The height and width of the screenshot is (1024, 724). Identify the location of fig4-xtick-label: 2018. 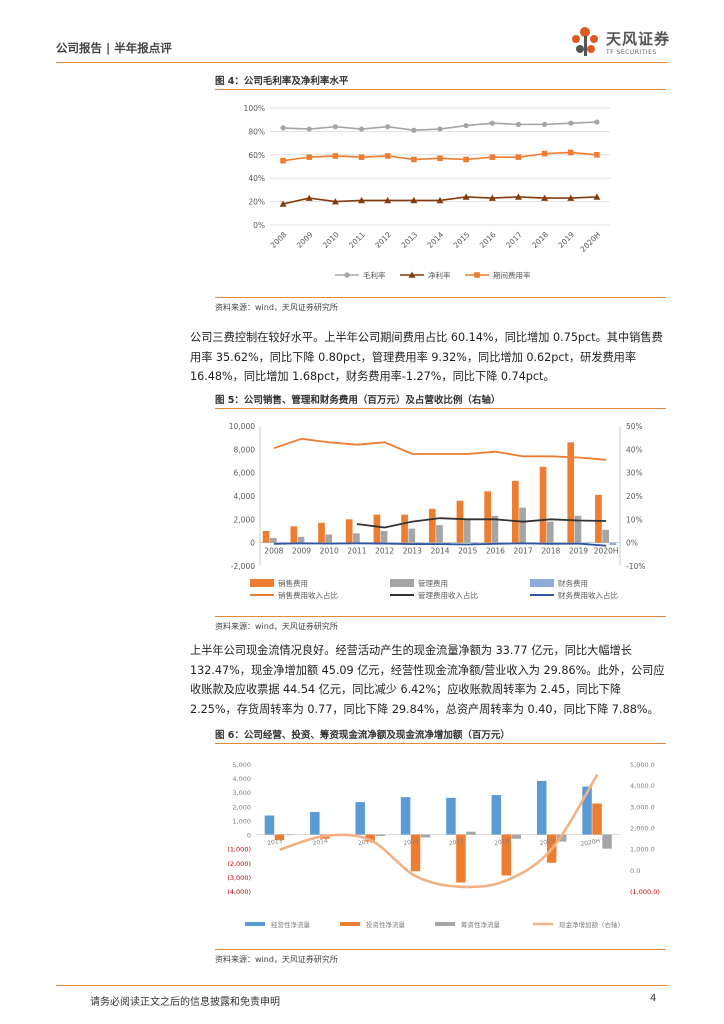
(540, 240).